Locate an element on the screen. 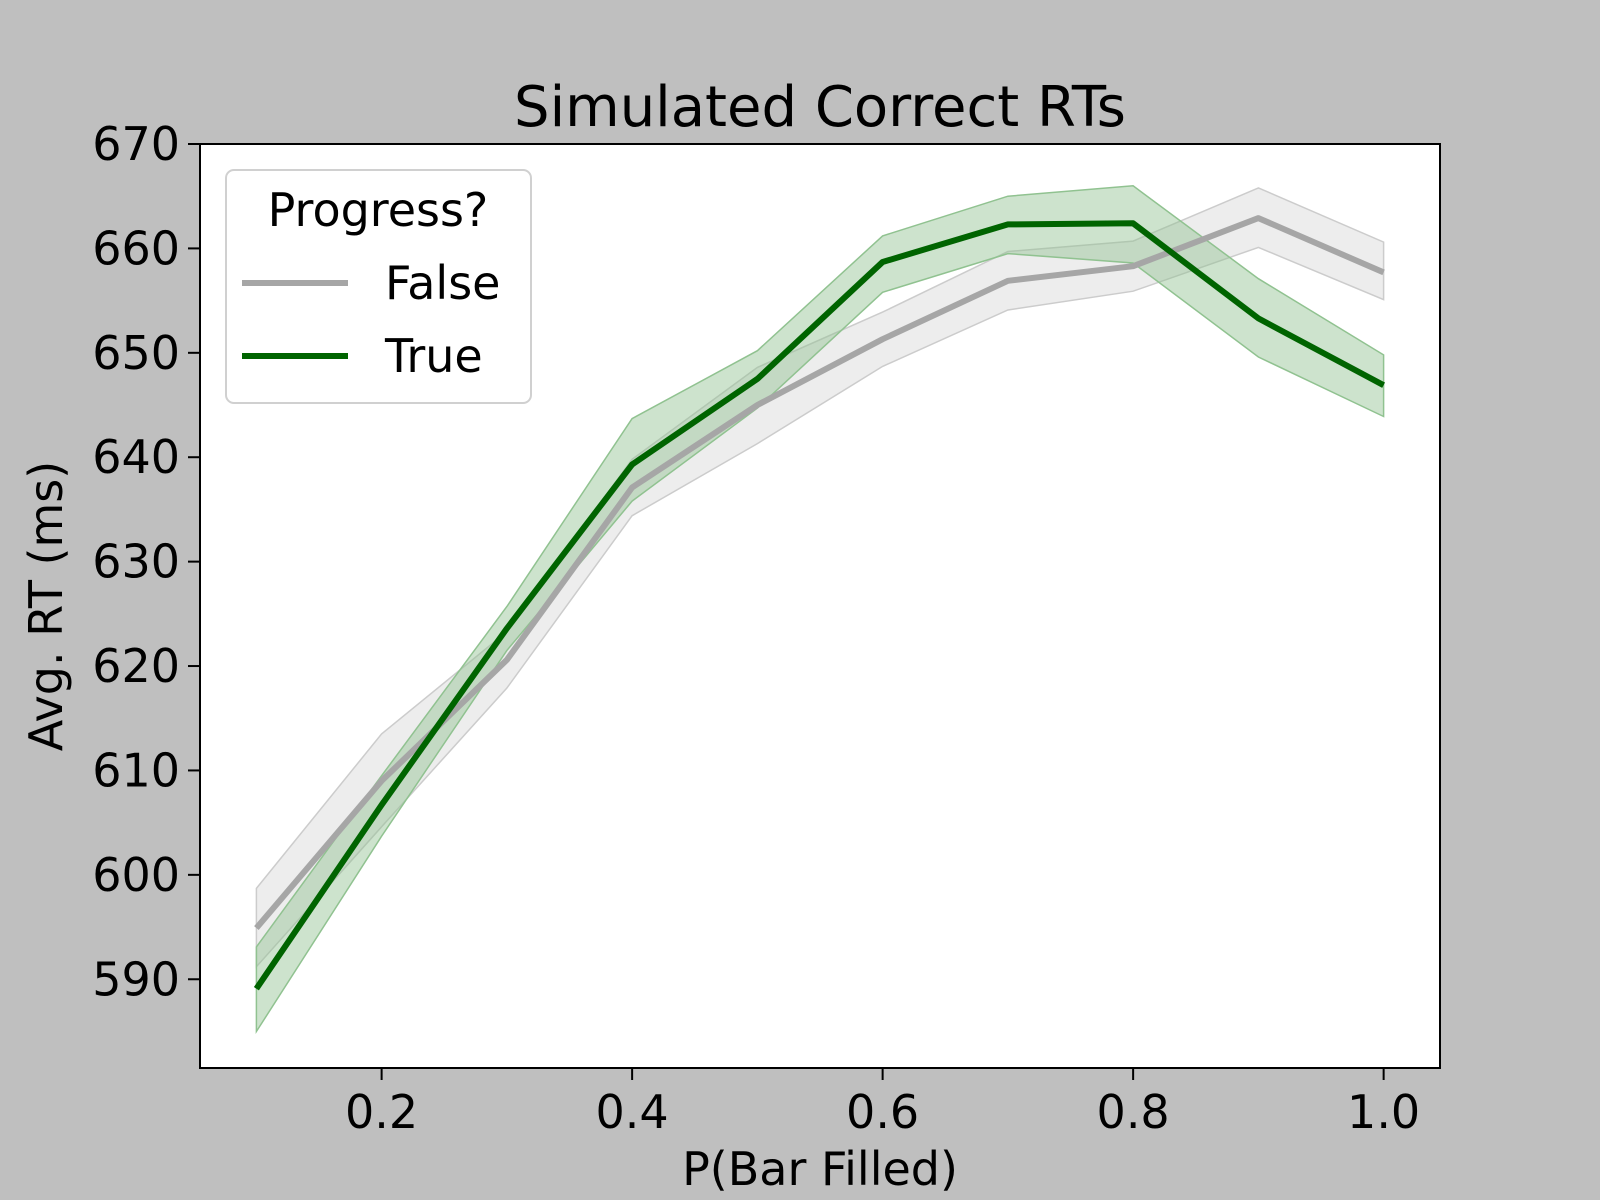  legend-box is located at coordinates (378, 286).